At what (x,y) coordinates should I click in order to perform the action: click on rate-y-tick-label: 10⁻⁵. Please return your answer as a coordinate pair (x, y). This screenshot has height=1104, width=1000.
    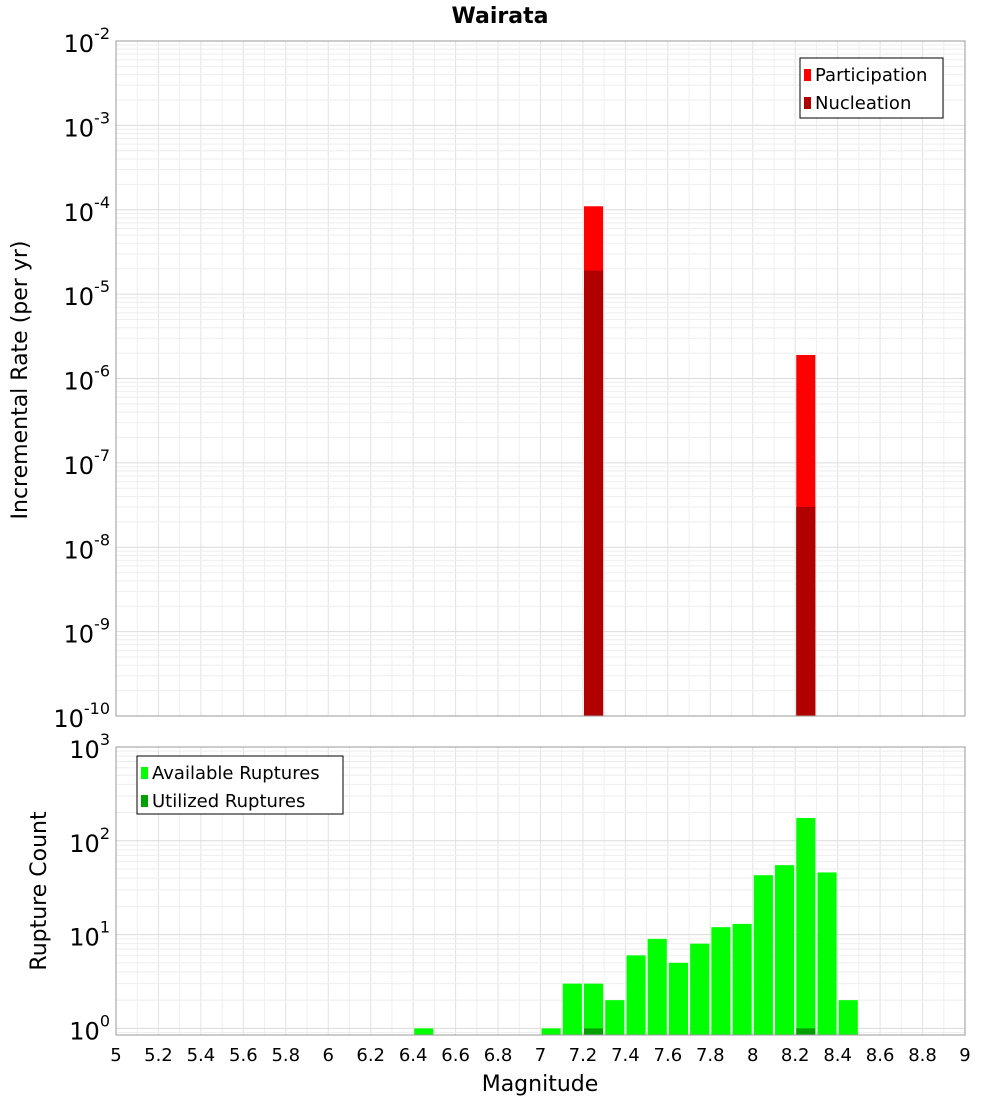
    Looking at the image, I should click on (87, 294).